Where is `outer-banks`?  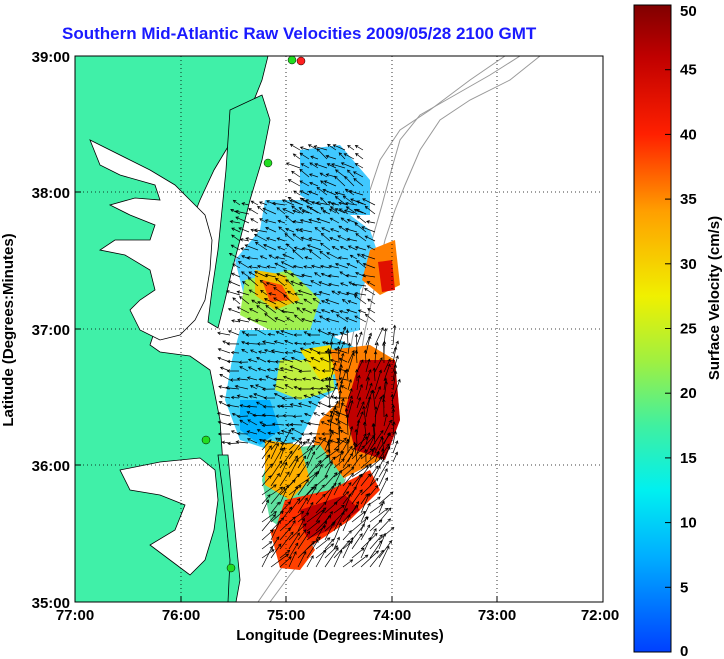 outer-banks is located at coordinates (229, 528).